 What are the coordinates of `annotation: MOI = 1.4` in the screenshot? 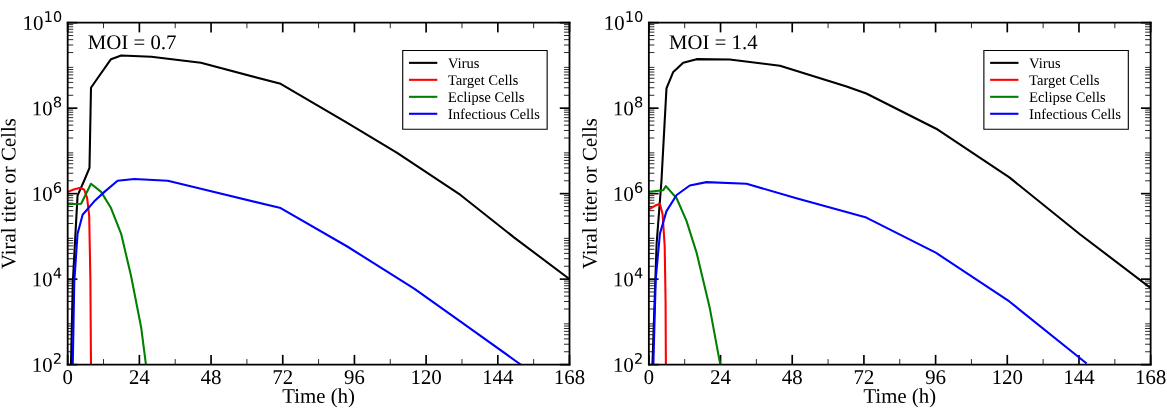 It's located at (713, 42).